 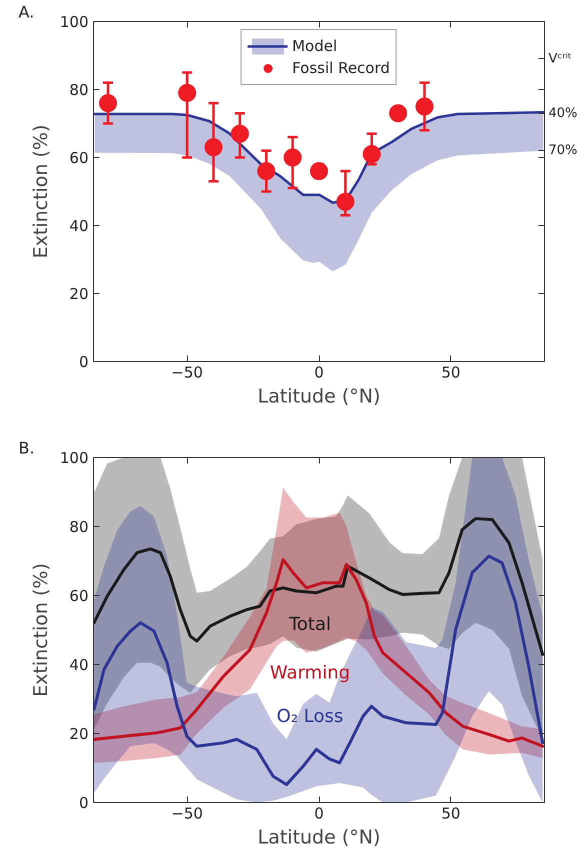 What do you see at coordinates (315, 46) in the screenshot?
I see `legend-label: Model` at bounding box center [315, 46].